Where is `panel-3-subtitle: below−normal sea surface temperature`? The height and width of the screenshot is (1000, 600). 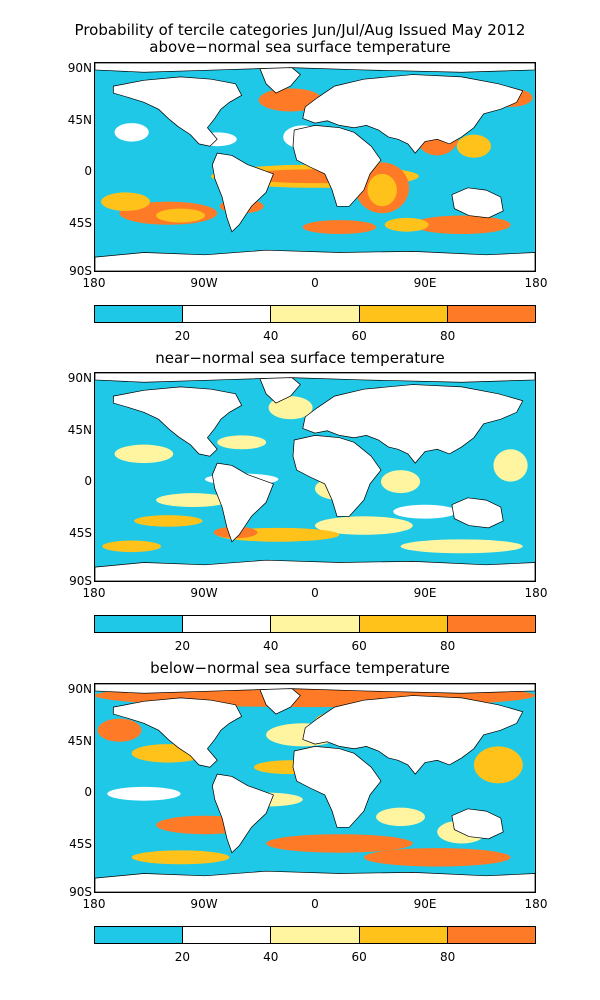 panel-3-subtitle: below−normal sea surface temperature is located at coordinates (300, 668).